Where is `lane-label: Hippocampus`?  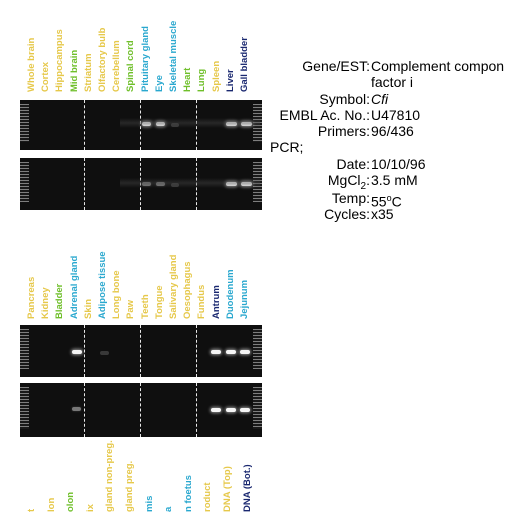
lane-label: Hippocampus is located at coordinates (60, 60).